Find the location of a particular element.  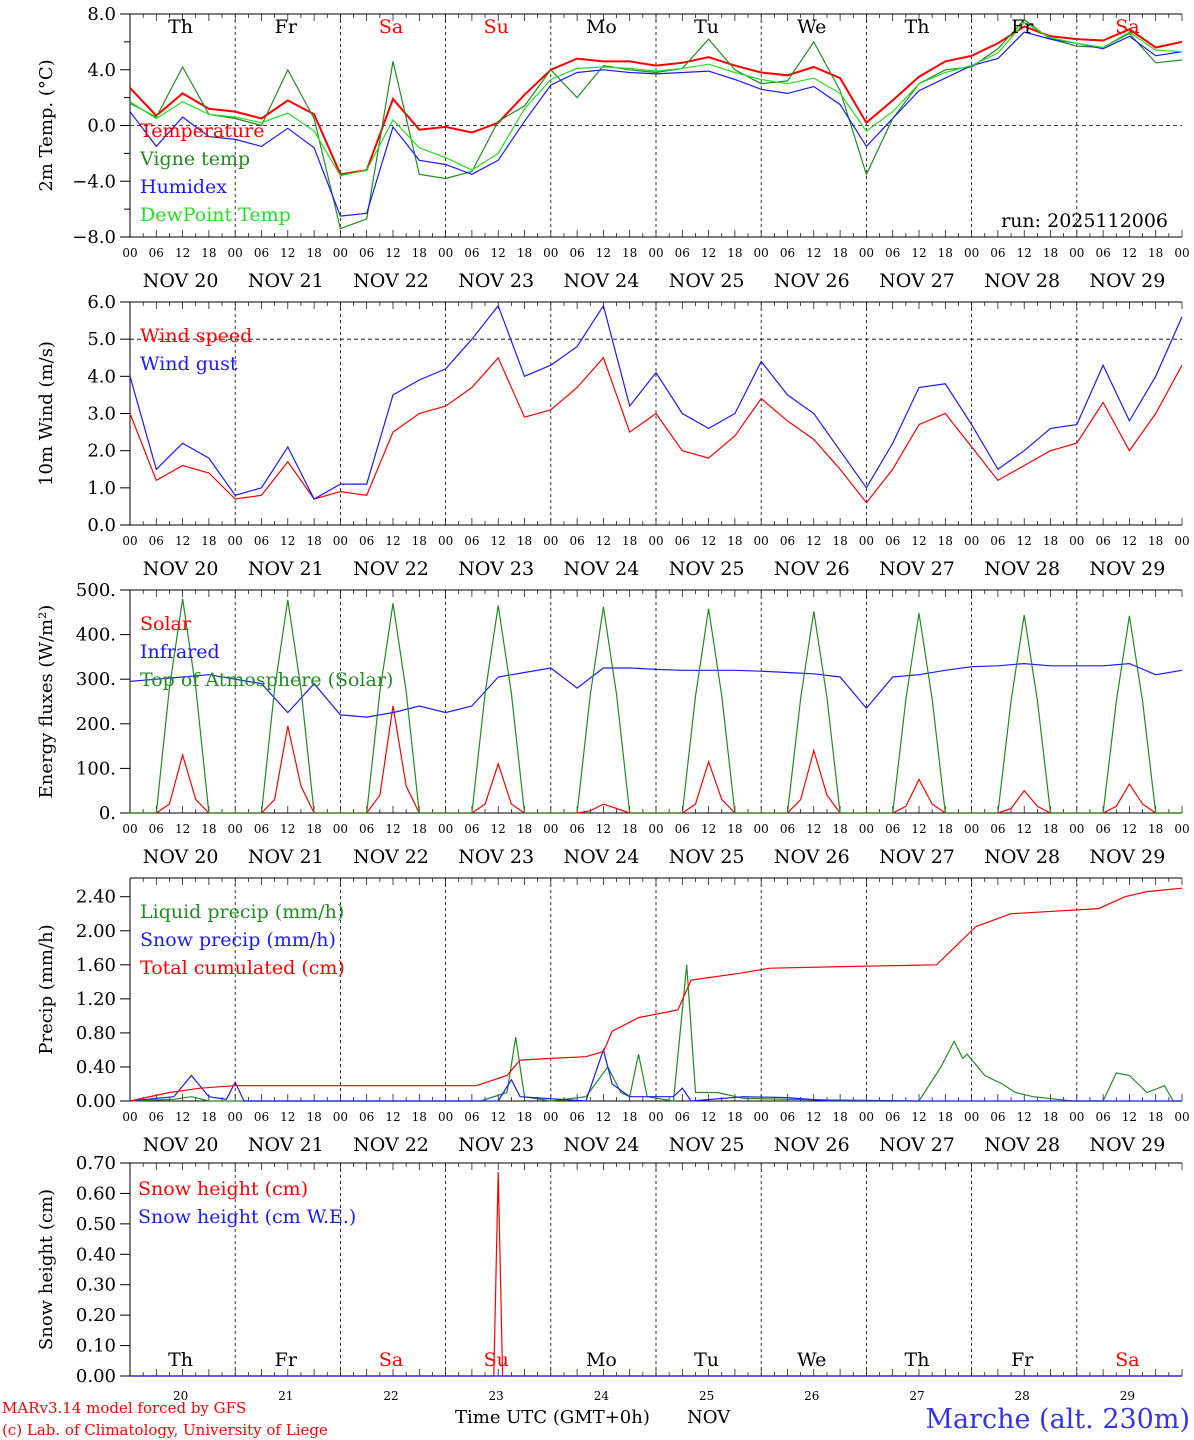

weekday-label: Sa is located at coordinates (391, 27).